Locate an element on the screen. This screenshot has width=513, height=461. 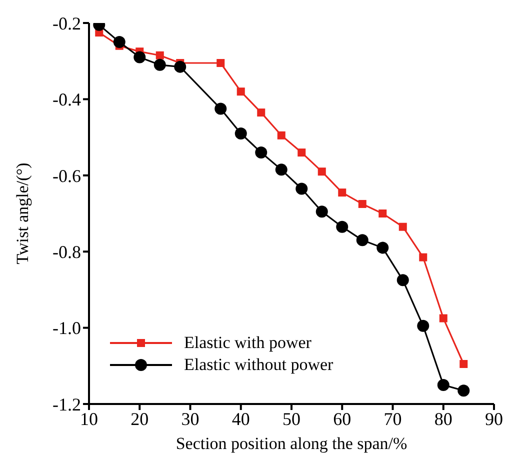
x-tick-label: 70 is located at coordinates (393, 418).